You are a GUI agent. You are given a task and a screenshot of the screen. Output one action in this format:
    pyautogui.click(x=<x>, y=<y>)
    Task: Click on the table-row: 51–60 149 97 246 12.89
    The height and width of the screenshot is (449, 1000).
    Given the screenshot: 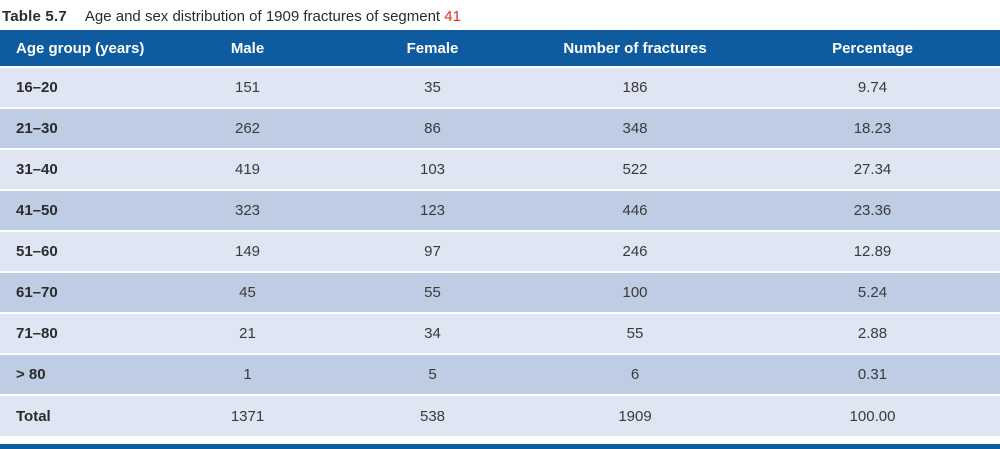 What is the action you would take?
    pyautogui.click(x=500, y=251)
    